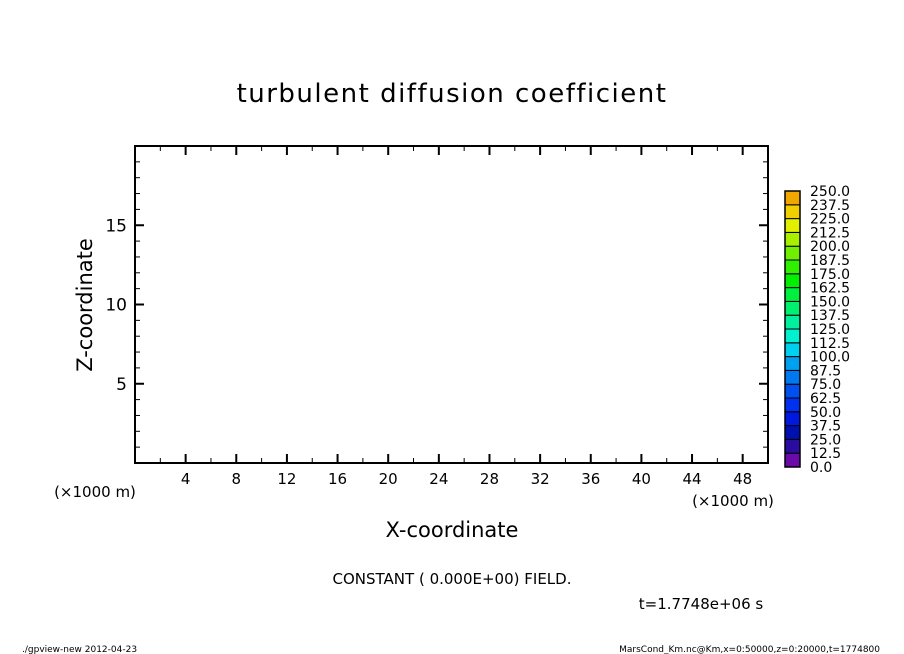 The width and height of the screenshot is (904, 654). I want to click on colorbar-label: 237.5, so click(830, 206).